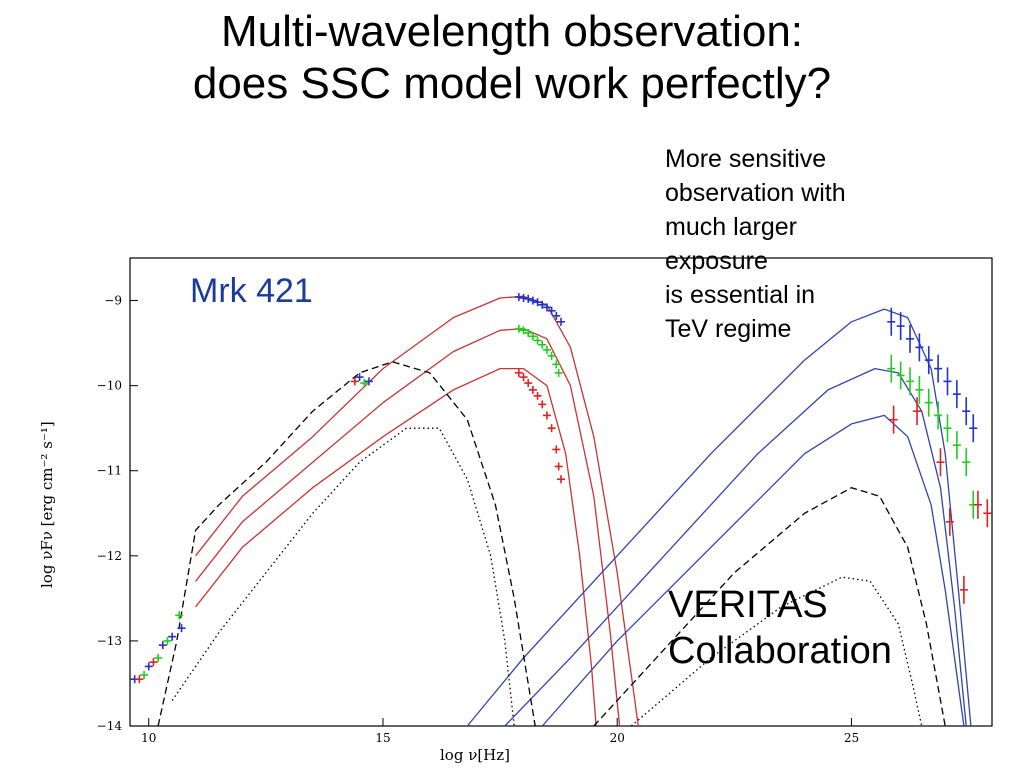 The width and height of the screenshot is (1024, 768). I want to click on y-tick-label: −9, so click(113, 301).